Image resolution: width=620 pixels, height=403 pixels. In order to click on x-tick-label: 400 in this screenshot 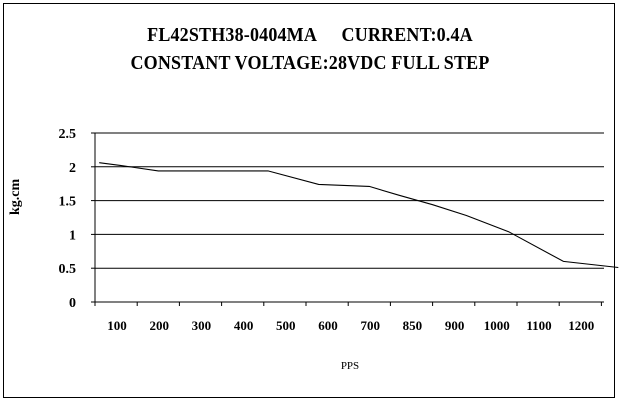, I will do `click(244, 325)`.